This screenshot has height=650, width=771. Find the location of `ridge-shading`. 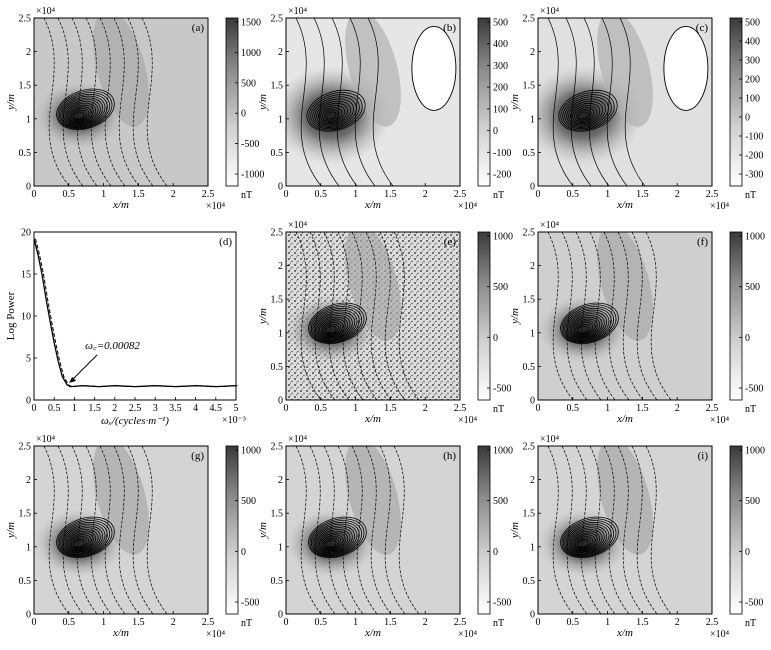

ridge-shading is located at coordinates (121, 500).